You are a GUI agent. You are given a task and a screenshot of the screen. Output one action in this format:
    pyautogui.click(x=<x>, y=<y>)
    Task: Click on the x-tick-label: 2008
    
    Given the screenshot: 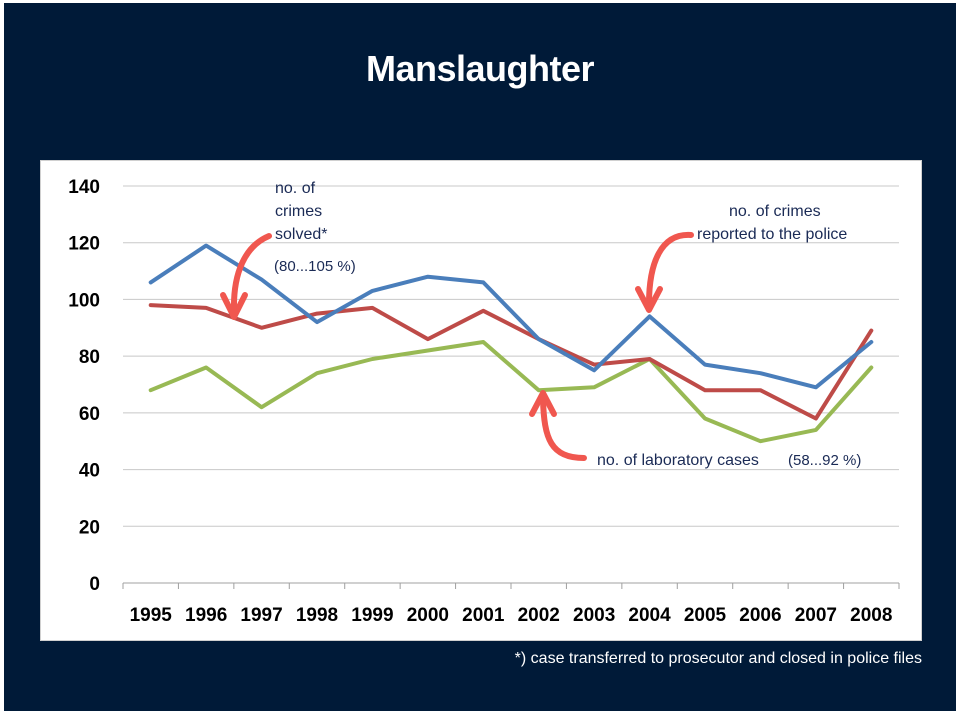 What is the action you would take?
    pyautogui.click(x=871, y=615)
    